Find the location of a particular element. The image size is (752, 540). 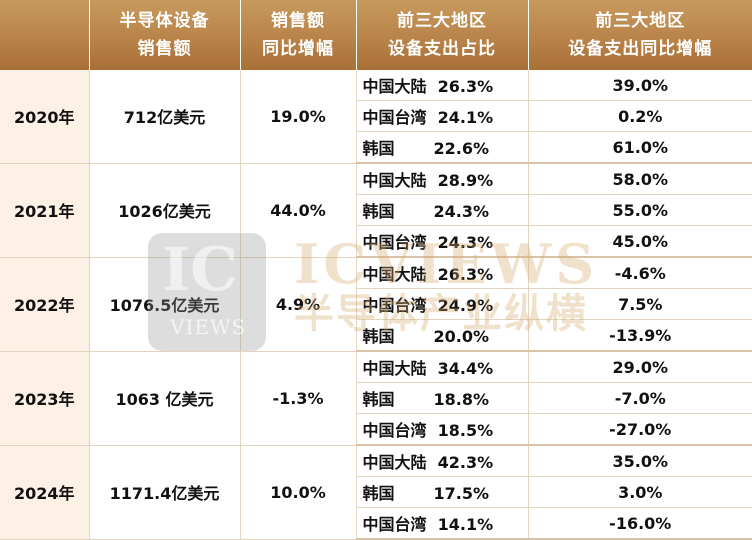

growth-cell: 44.0% is located at coordinates (298, 210).